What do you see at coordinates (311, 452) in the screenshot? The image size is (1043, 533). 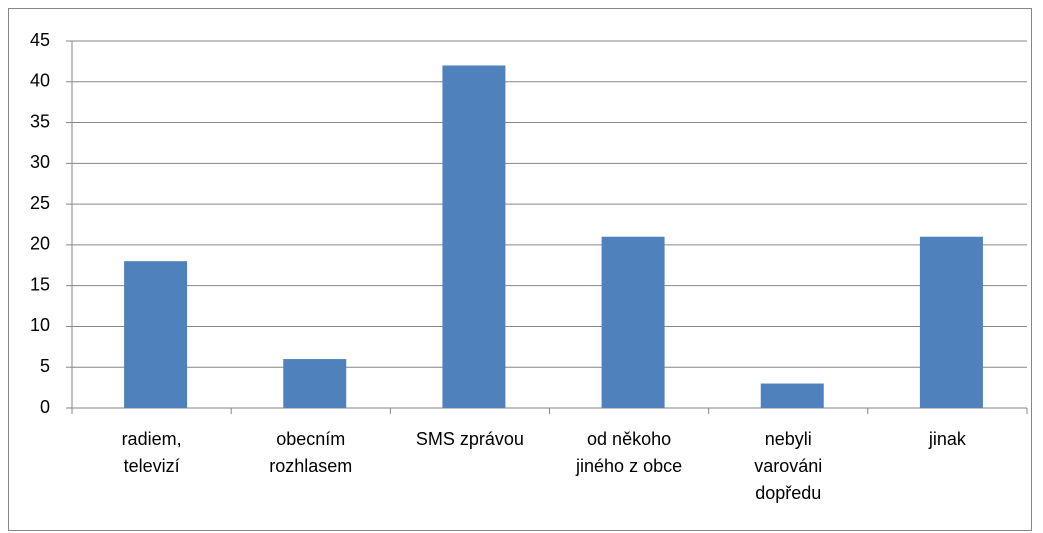 I see `x-tick-label: obecním rozhlasem` at bounding box center [311, 452].